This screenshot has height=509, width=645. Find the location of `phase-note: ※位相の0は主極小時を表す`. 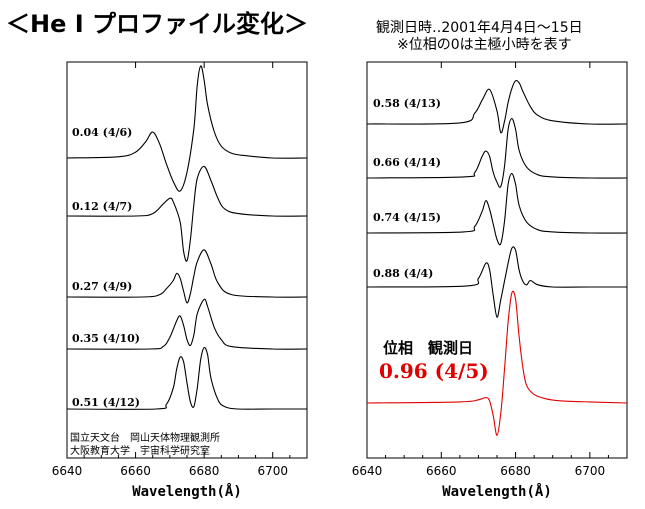

phase-note: ※位相の0は主極小時を表す is located at coordinates (484, 45).